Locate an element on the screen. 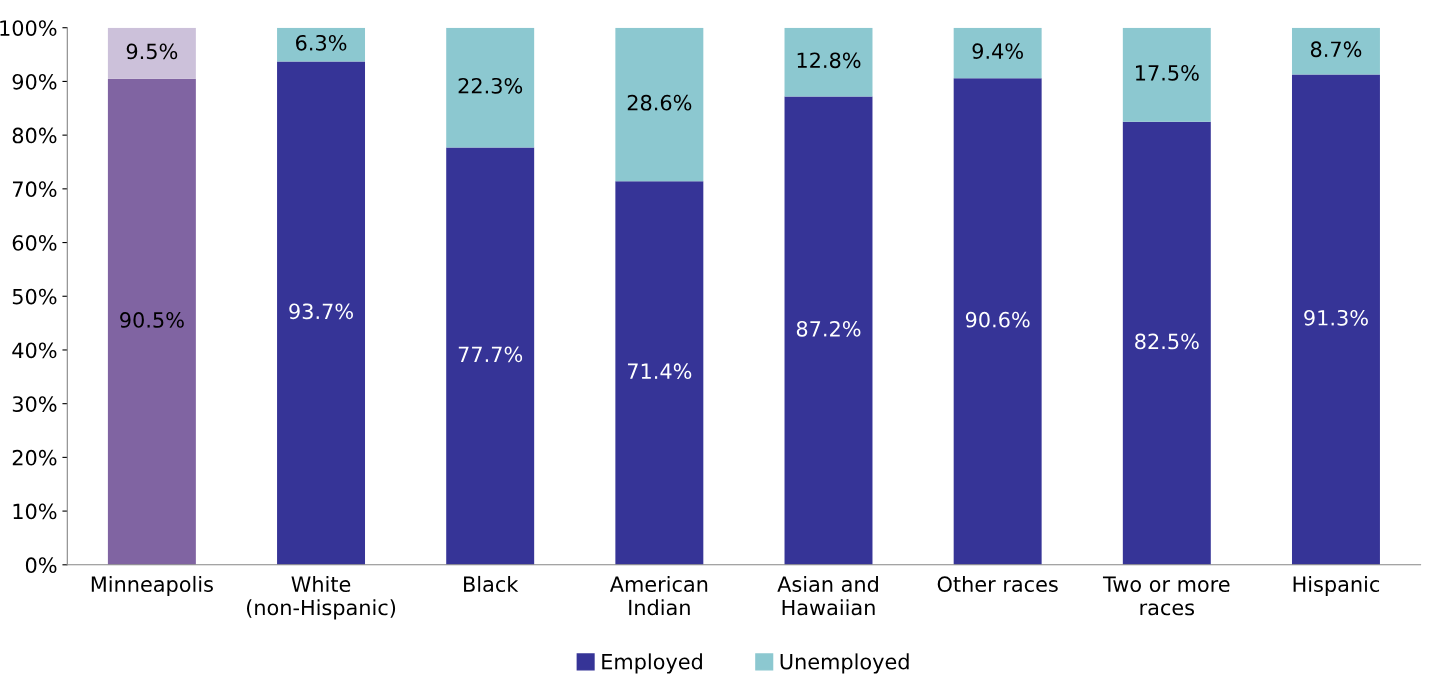 This screenshot has width=1432, height=693. data-label: 9.5% is located at coordinates (152, 51).